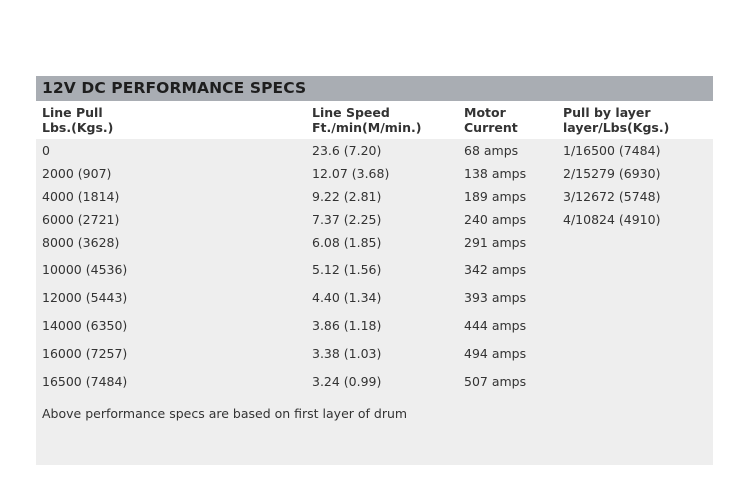 The height and width of the screenshot is (499, 750). I want to click on header-line-speed: Line Speed Ft./min(M/min.), so click(366, 120).